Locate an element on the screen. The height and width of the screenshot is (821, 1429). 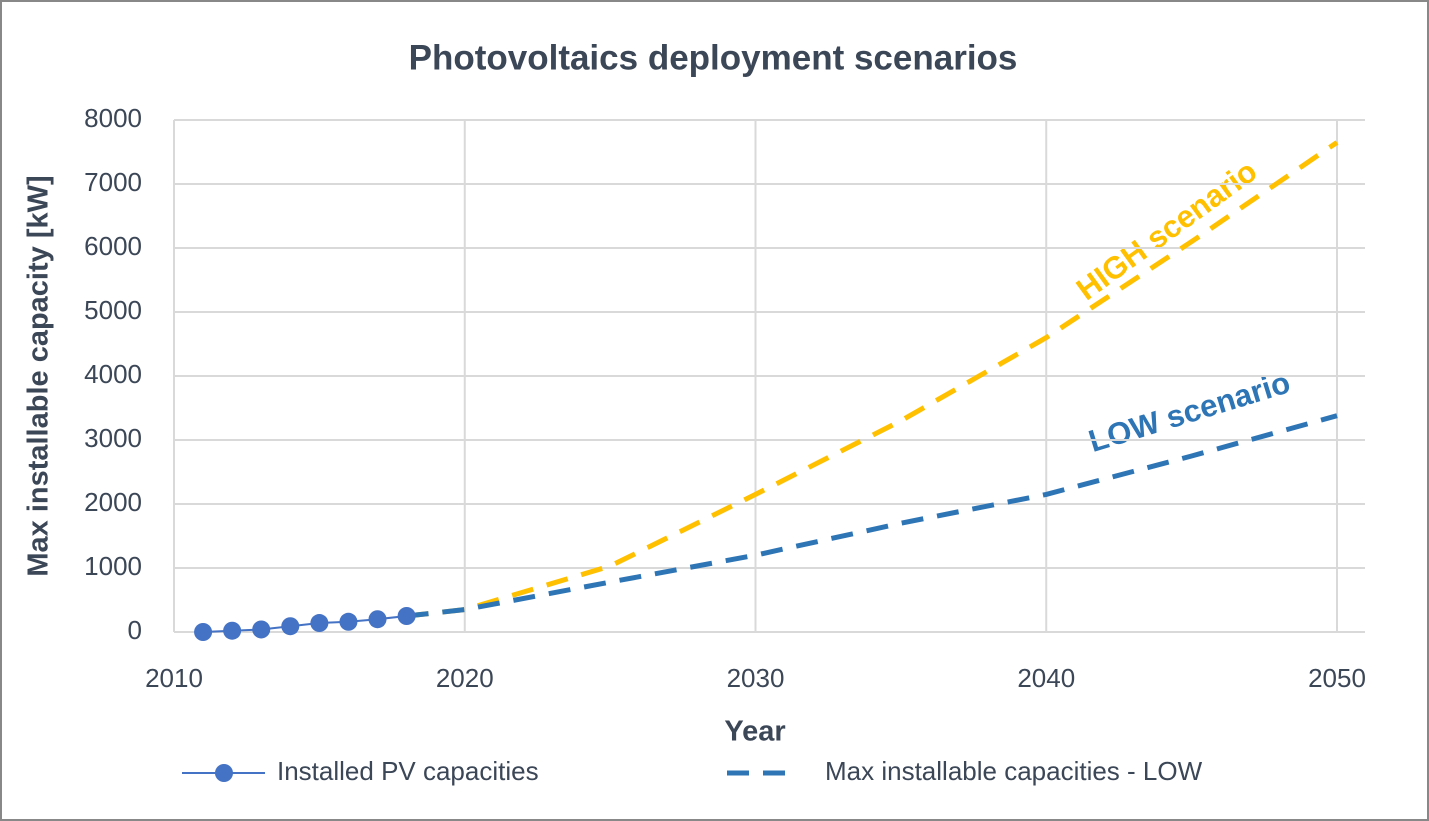
y-tick-label: 0 is located at coordinates (135, 630).